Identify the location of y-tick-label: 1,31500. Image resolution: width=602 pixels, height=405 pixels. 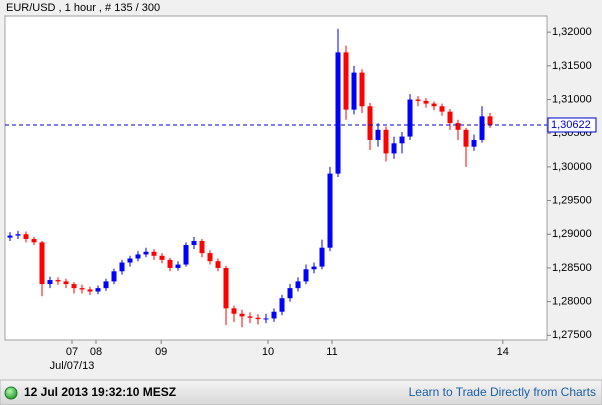
(572, 66).